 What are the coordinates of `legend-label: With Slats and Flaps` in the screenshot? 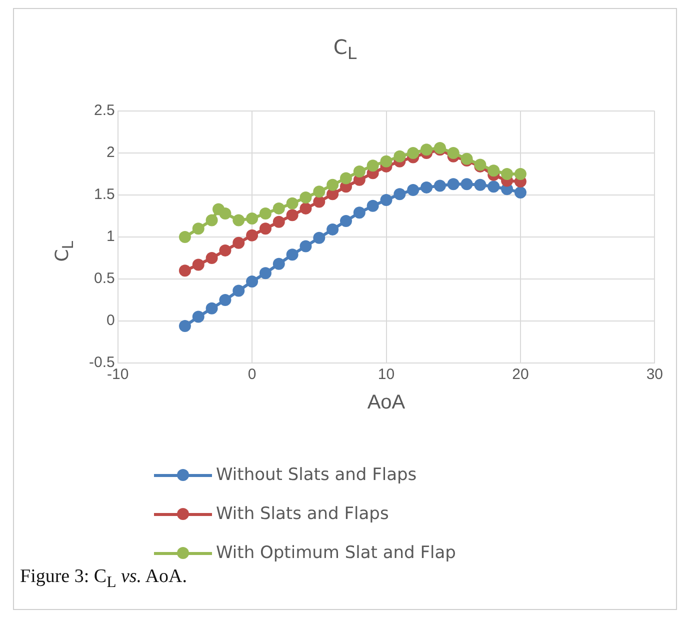 It's located at (302, 514).